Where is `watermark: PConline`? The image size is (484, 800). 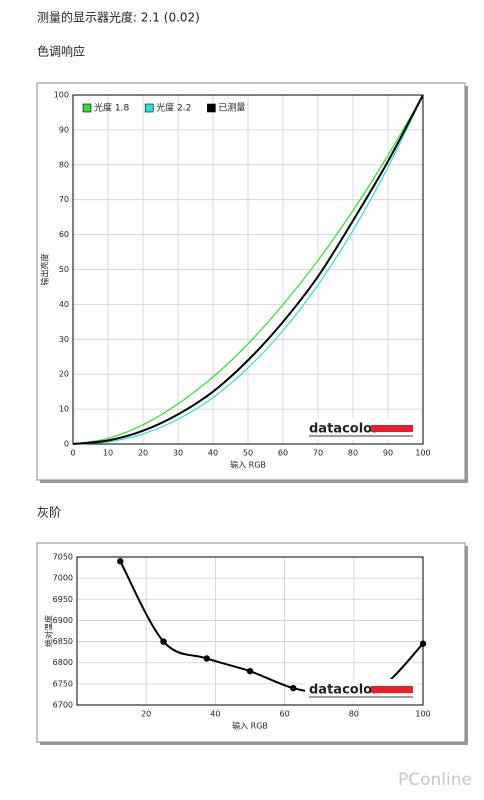 watermark: PConline is located at coordinates (435, 780).